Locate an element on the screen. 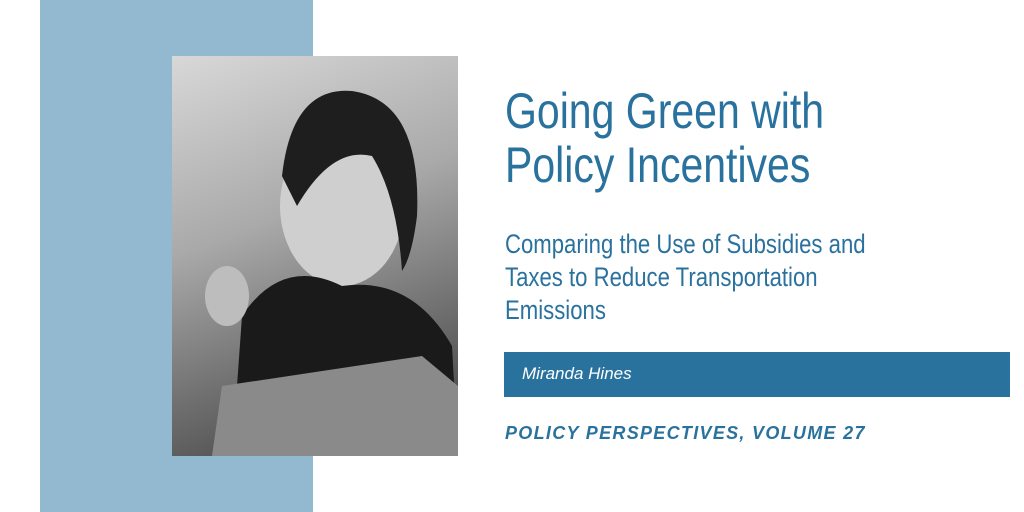  series-label: POLICY PERSPECTIVES, VOLUME 27 is located at coordinates (685, 433).